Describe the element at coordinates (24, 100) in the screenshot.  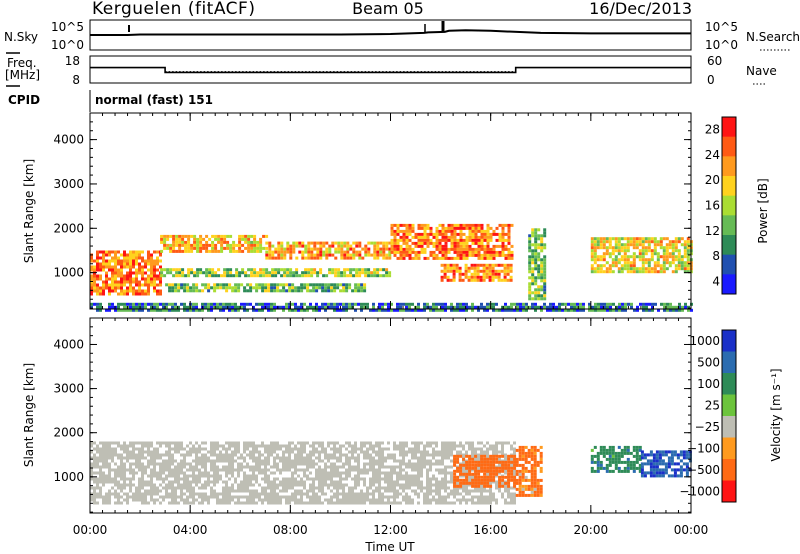
I see `cpid-label: CPID` at that location.